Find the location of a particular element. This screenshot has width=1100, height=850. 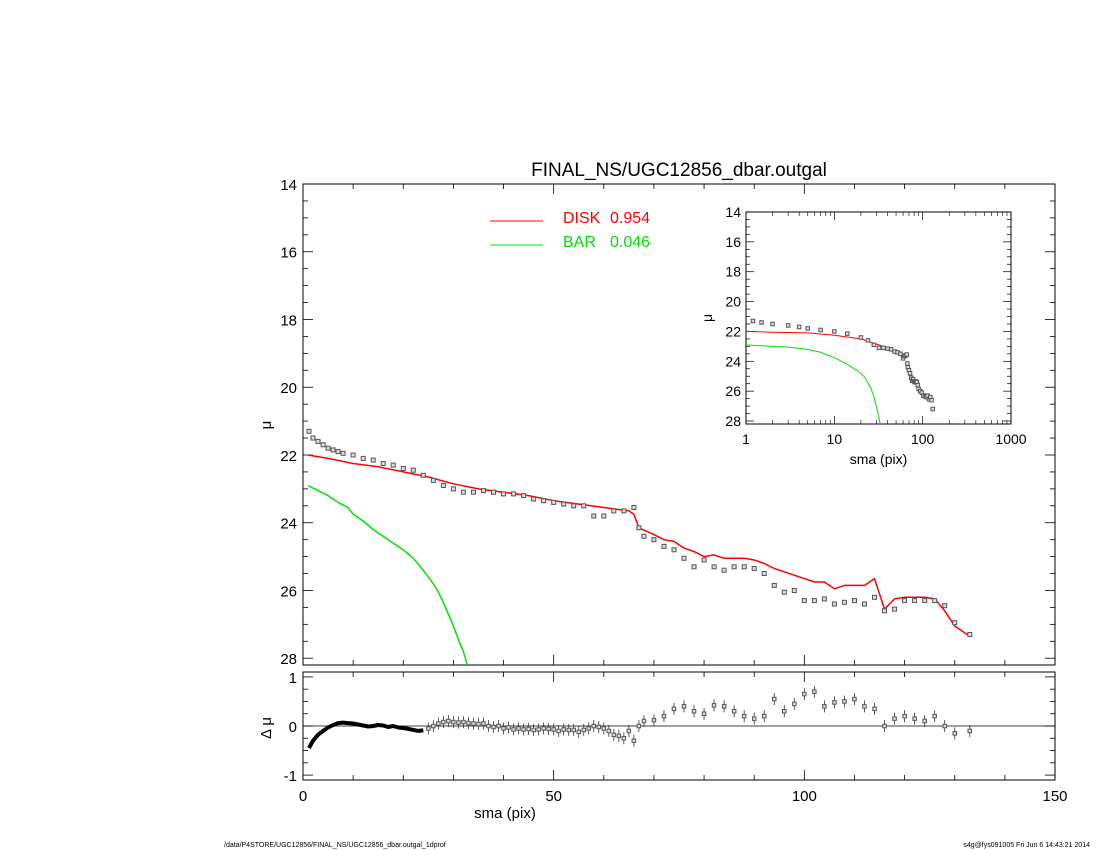

inset-background is located at coordinates (878, 318).